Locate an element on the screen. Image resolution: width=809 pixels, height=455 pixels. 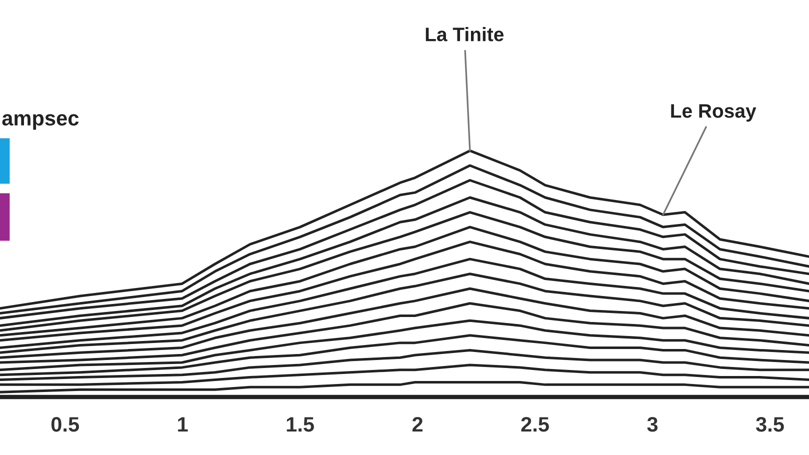
x-tick-label: 1 is located at coordinates (183, 424).